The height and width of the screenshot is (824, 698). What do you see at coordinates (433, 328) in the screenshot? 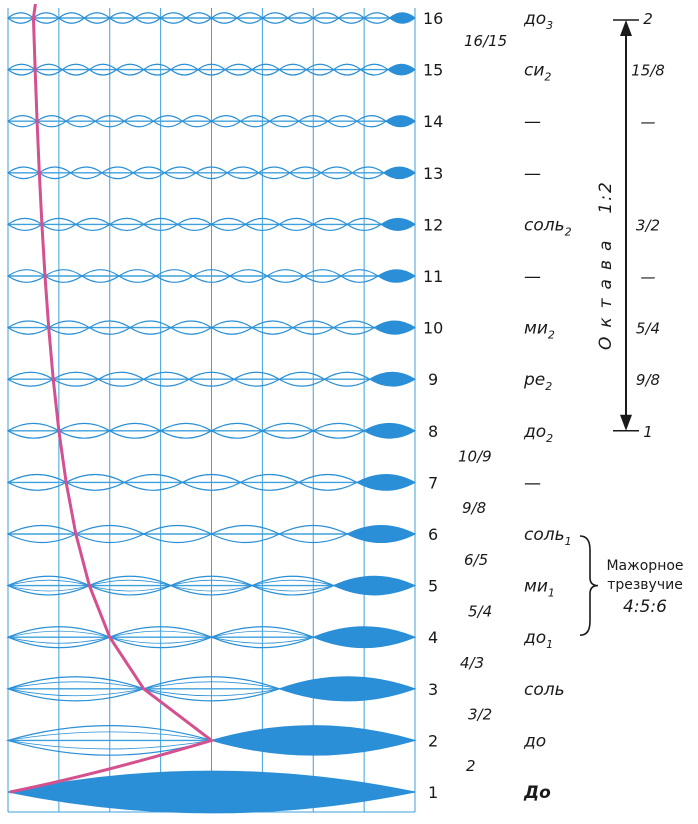
I see `harmonic-number: 10` at bounding box center [433, 328].